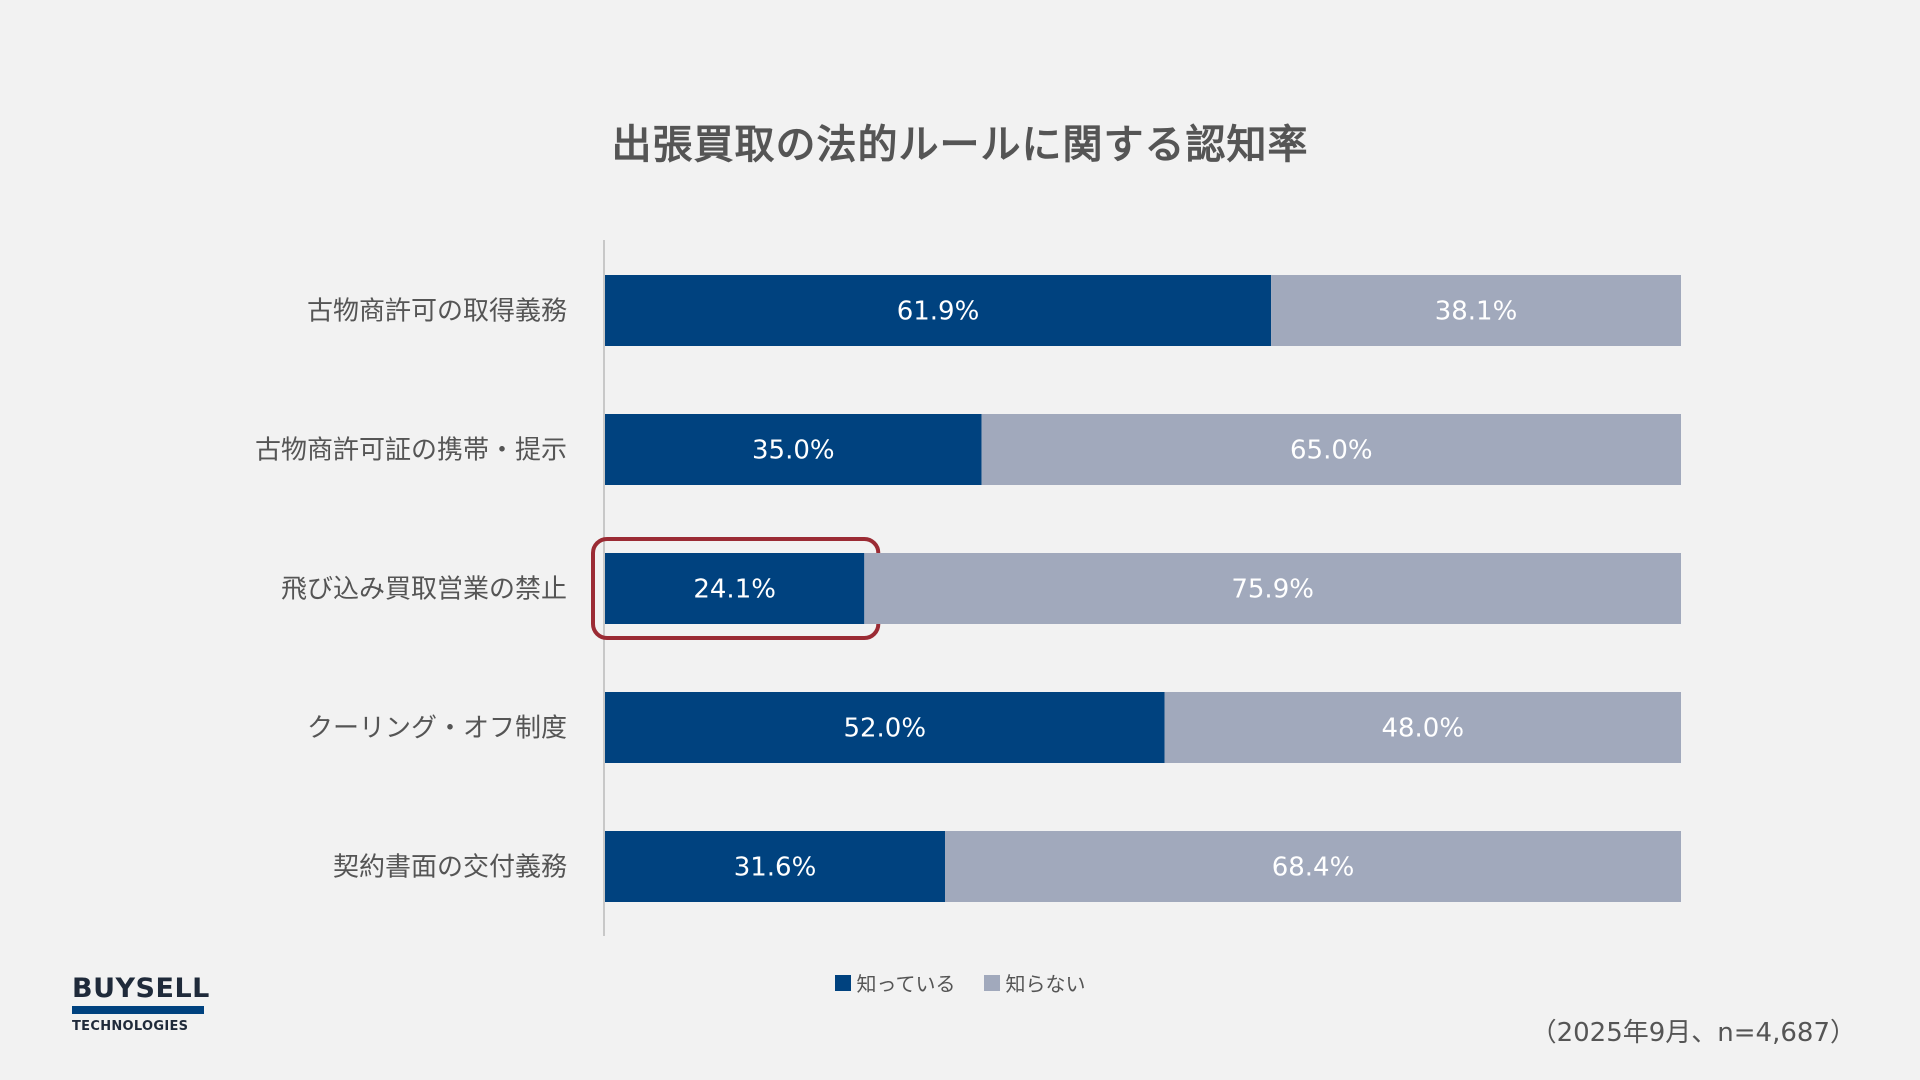  What do you see at coordinates (450, 868) in the screenshot?
I see `category-label: 契約書面の交付義務` at bounding box center [450, 868].